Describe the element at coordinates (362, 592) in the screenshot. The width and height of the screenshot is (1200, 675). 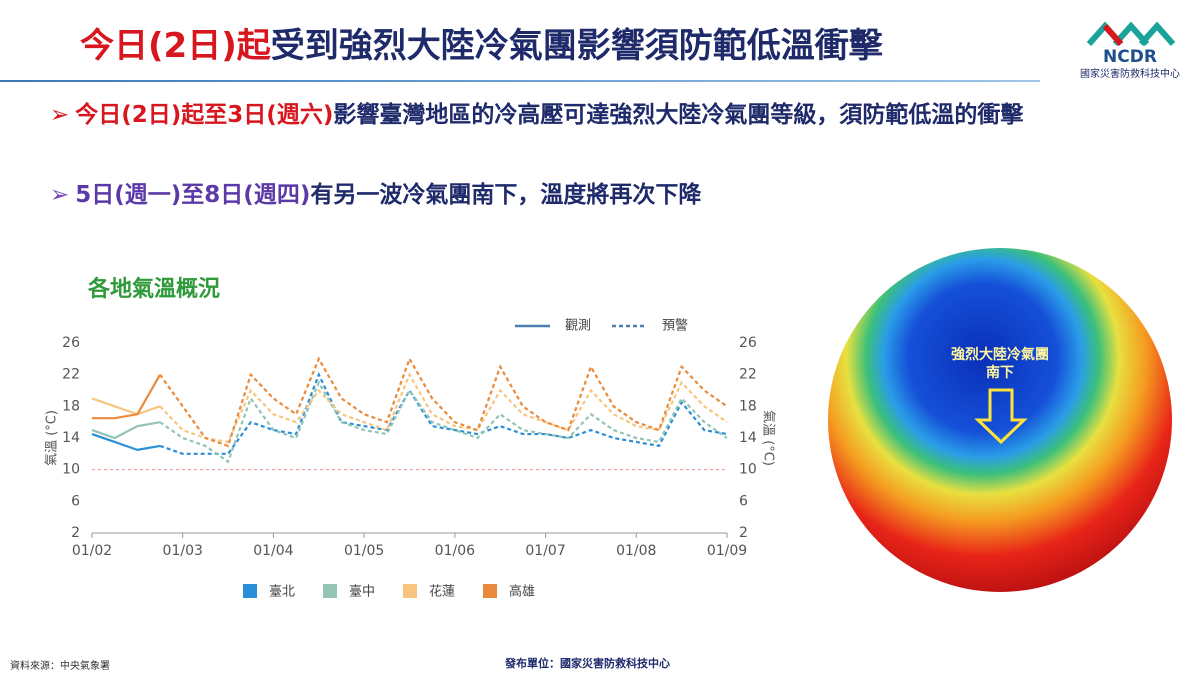
I see `legend-label: 臺中` at that location.